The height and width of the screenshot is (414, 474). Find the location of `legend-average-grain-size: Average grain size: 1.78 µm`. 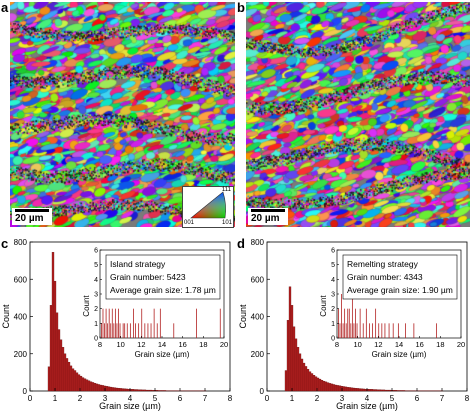

legend-average-grain-size: Average grain size: 1.78 µm is located at coordinates (163, 290).